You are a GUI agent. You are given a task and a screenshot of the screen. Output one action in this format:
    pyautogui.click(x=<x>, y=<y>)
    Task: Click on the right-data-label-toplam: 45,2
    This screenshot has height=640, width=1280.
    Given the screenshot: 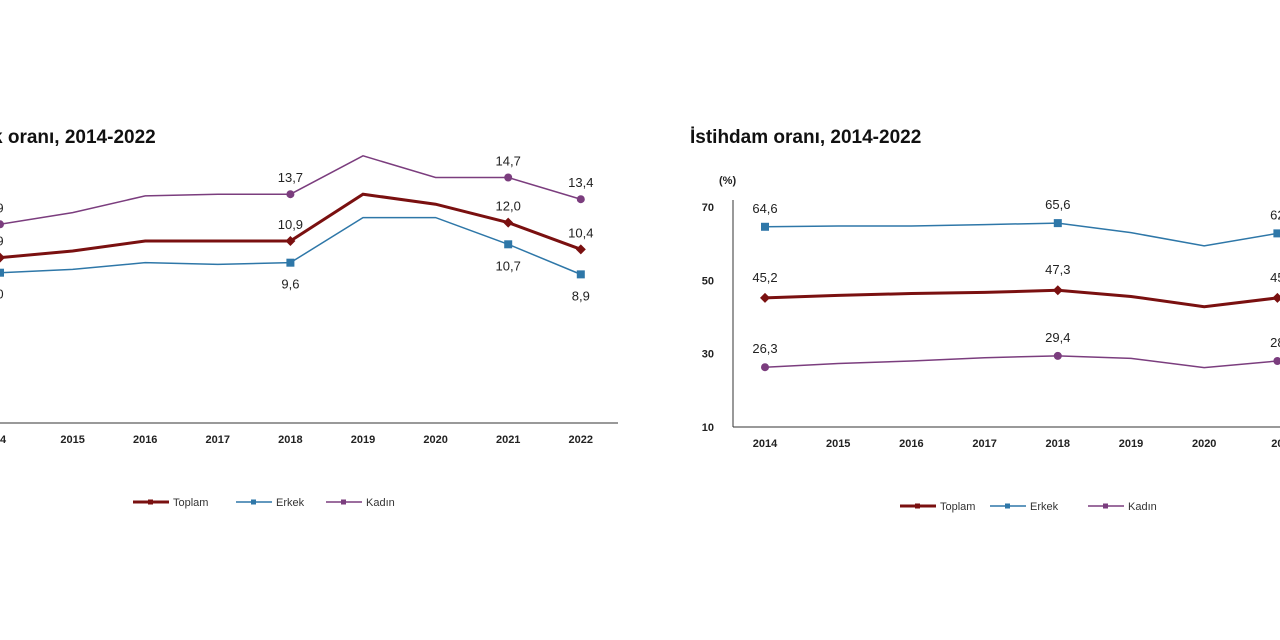 What is the action you would take?
    pyautogui.click(x=764, y=277)
    